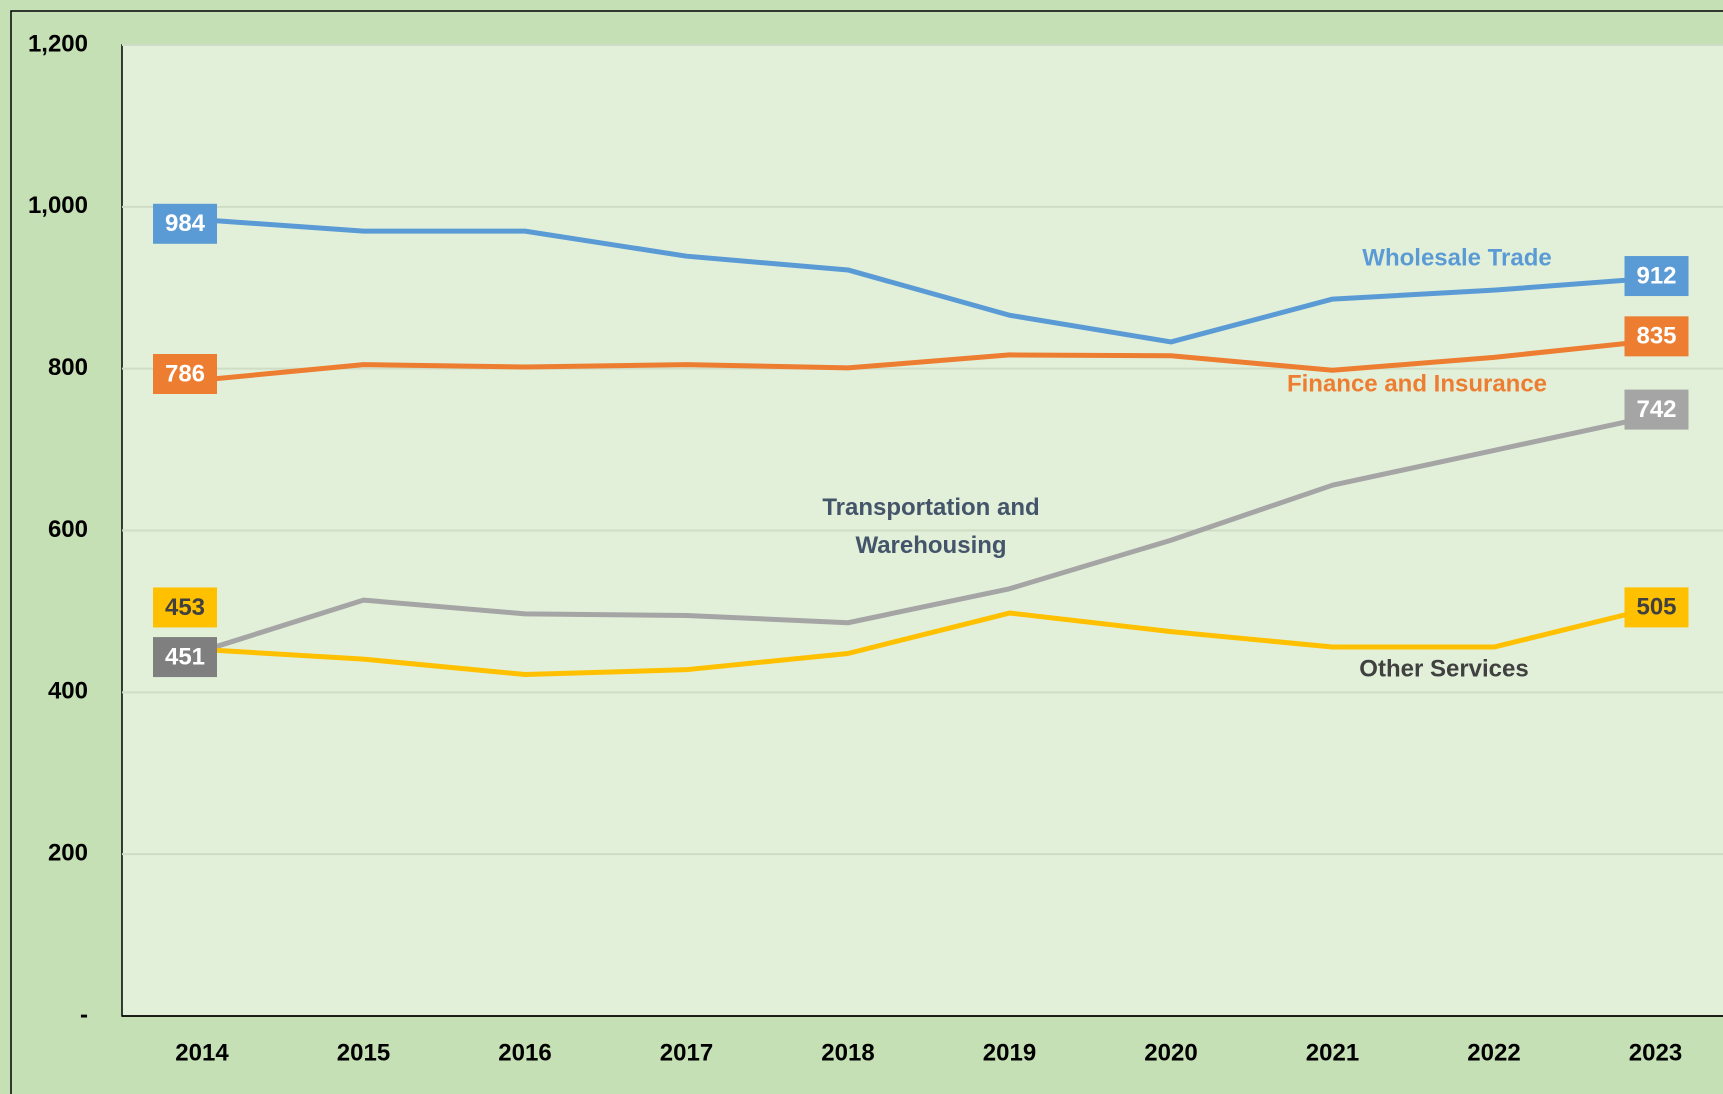 This screenshot has width=1723, height=1094. I want to click on x-tick-label: 2014, so click(202, 1052).